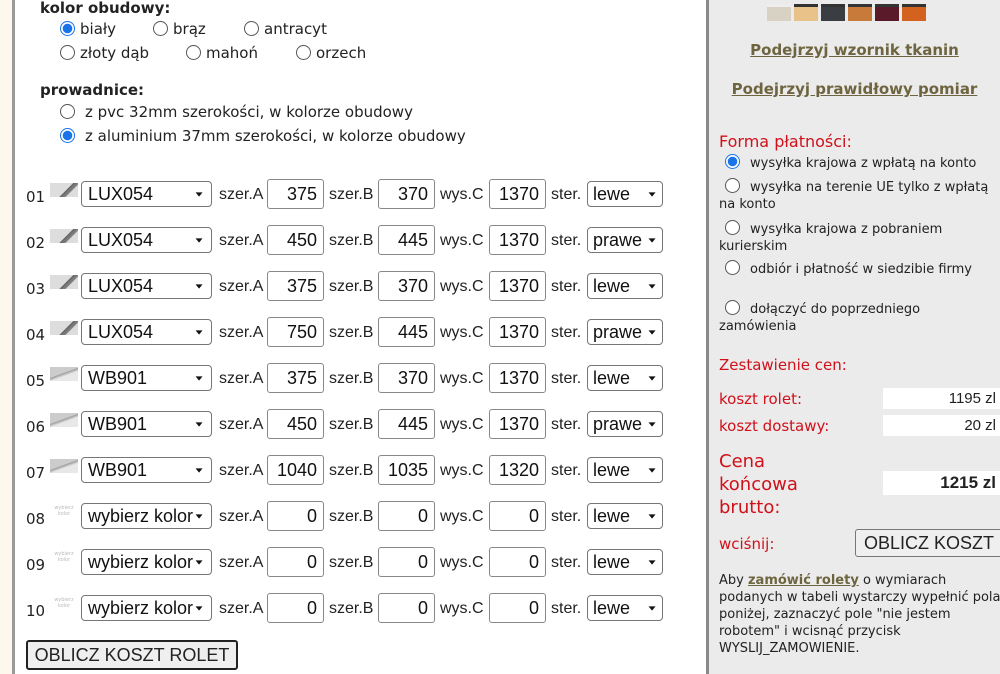  I want to click on dimension-label: szer.A, so click(241, 608).